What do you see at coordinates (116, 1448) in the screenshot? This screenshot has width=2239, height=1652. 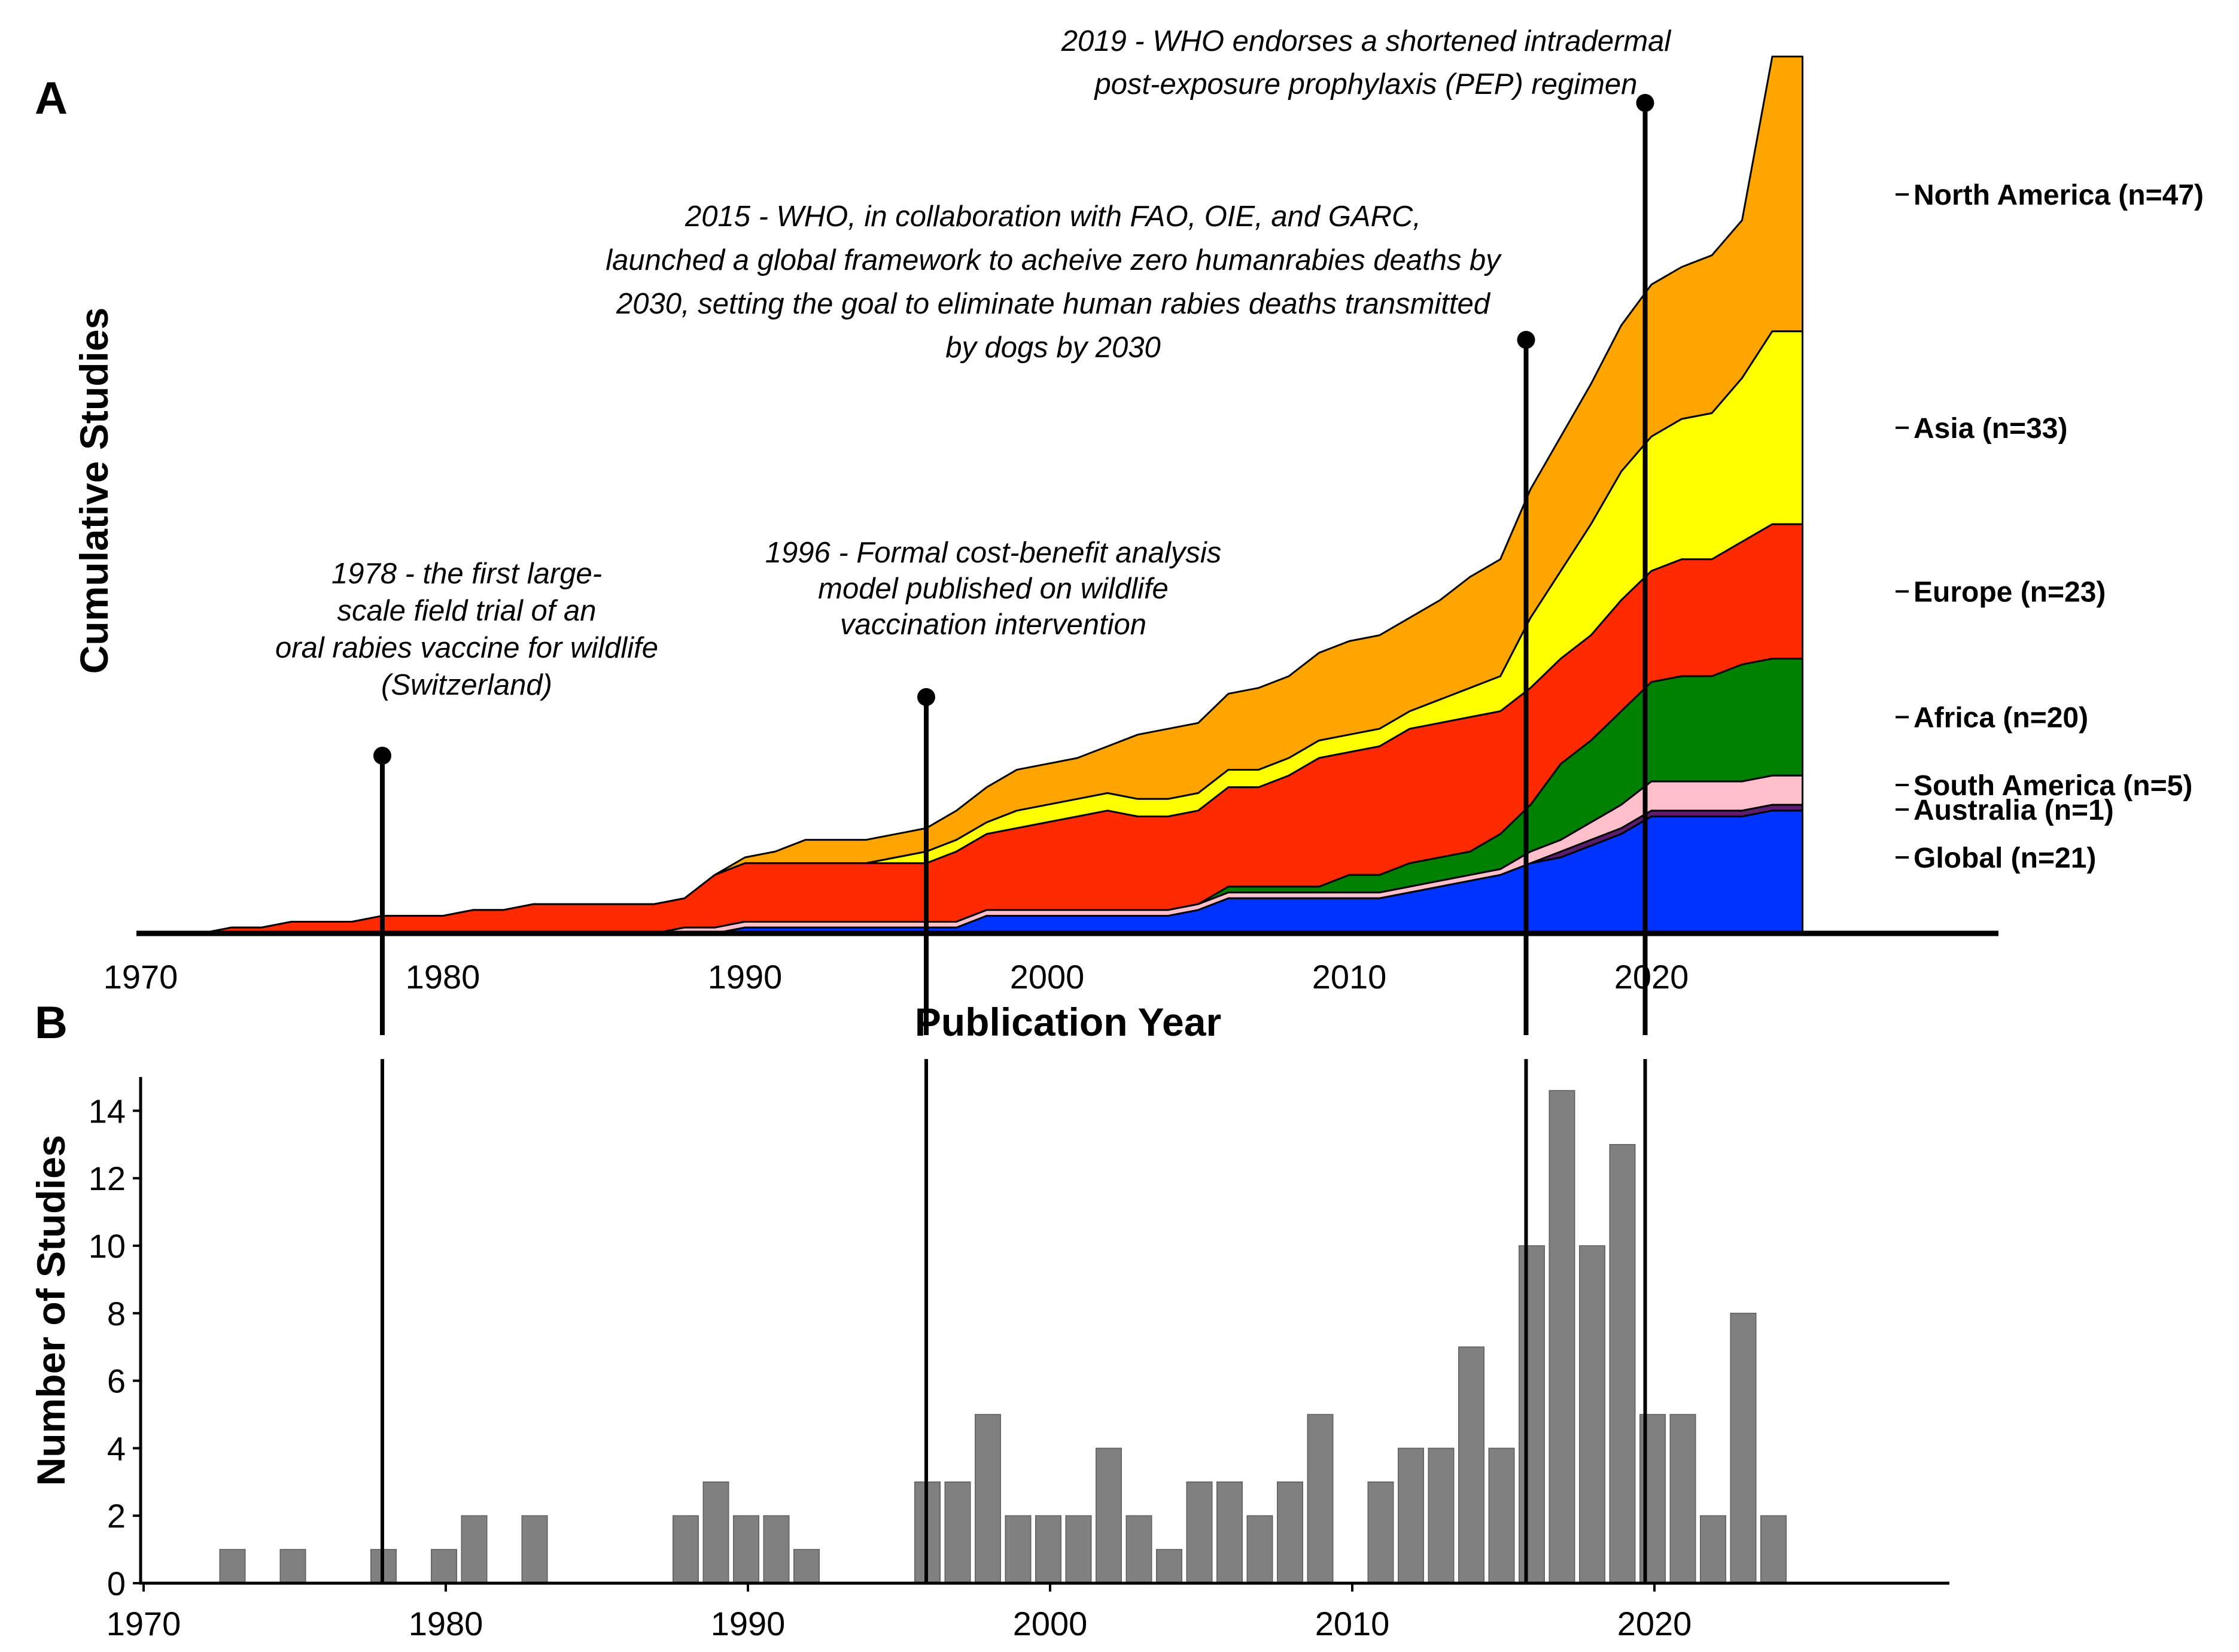 I see `y-tick-label: 4` at bounding box center [116, 1448].